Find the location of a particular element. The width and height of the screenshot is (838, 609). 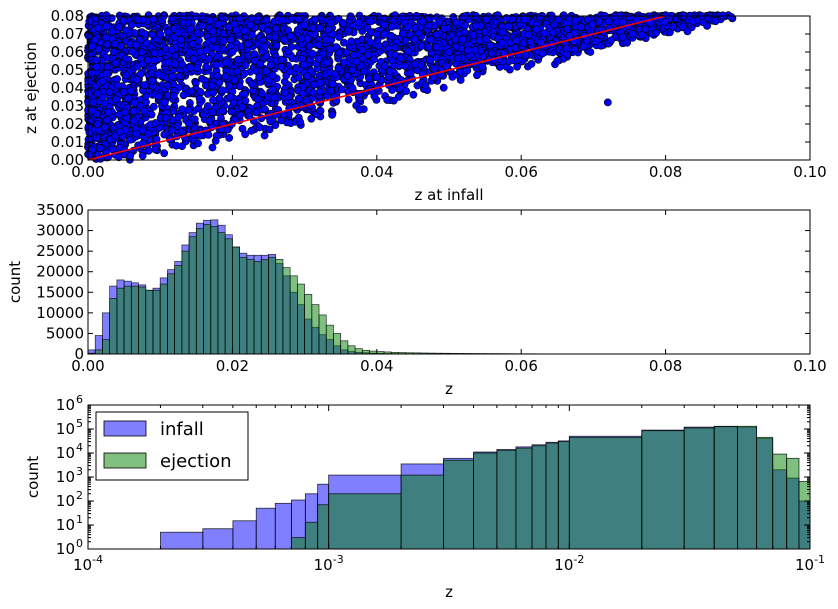

y-tick-exponent: 4 is located at coordinates (79, 447).